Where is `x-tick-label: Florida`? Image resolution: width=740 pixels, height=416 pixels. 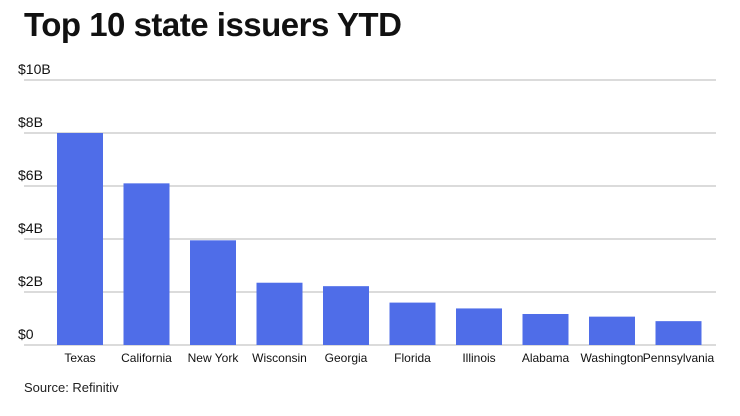 x-tick-label: Florida is located at coordinates (412, 358).